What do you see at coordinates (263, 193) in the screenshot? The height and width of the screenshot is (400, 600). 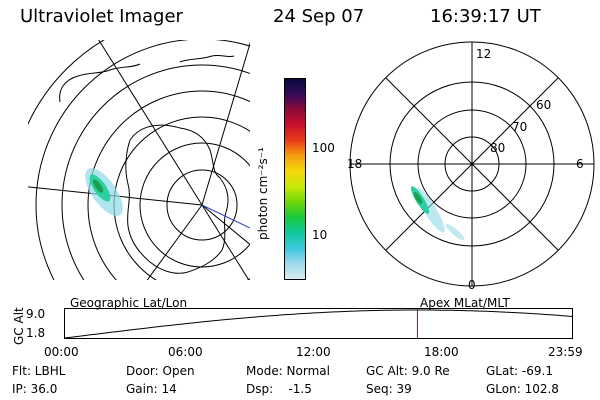 I see `colorbar-unit-label: photon cm⁻²s⁻¹` at bounding box center [263, 193].